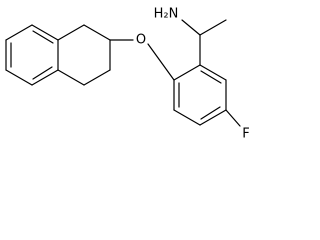 Image resolution: width=320 pixels, height=240 pixels. What do you see at coordinates (141, 40) in the screenshot?
I see `atom-label: O` at bounding box center [141, 40].